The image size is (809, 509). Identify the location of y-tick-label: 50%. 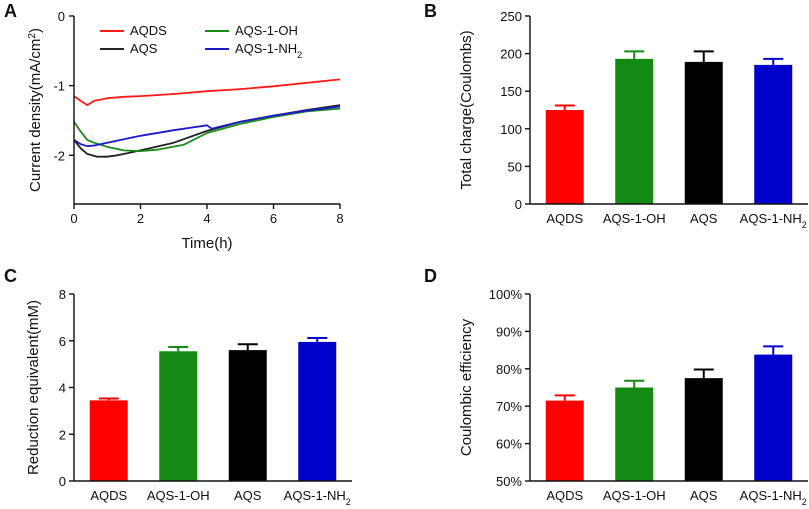
(509, 481).